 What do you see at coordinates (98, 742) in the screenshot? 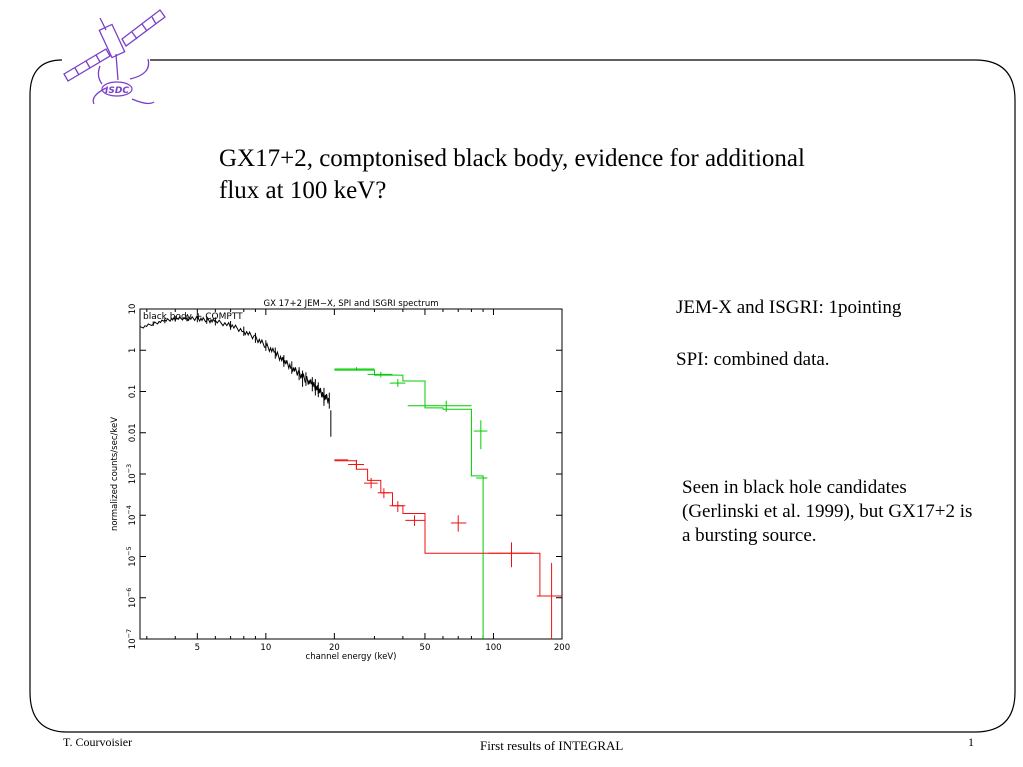
I see `footer-author: T. Courvoisier` at bounding box center [98, 742].